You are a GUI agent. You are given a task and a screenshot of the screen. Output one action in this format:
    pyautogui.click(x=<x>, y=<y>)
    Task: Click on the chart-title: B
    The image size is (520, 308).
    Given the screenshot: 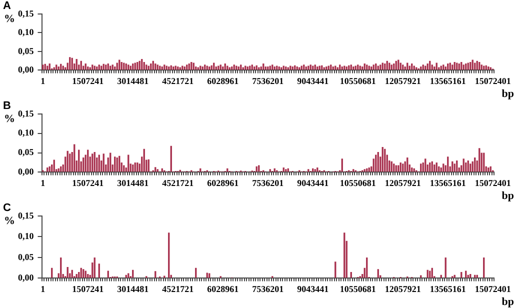 What is the action you would take?
    pyautogui.click(x=7, y=106)
    